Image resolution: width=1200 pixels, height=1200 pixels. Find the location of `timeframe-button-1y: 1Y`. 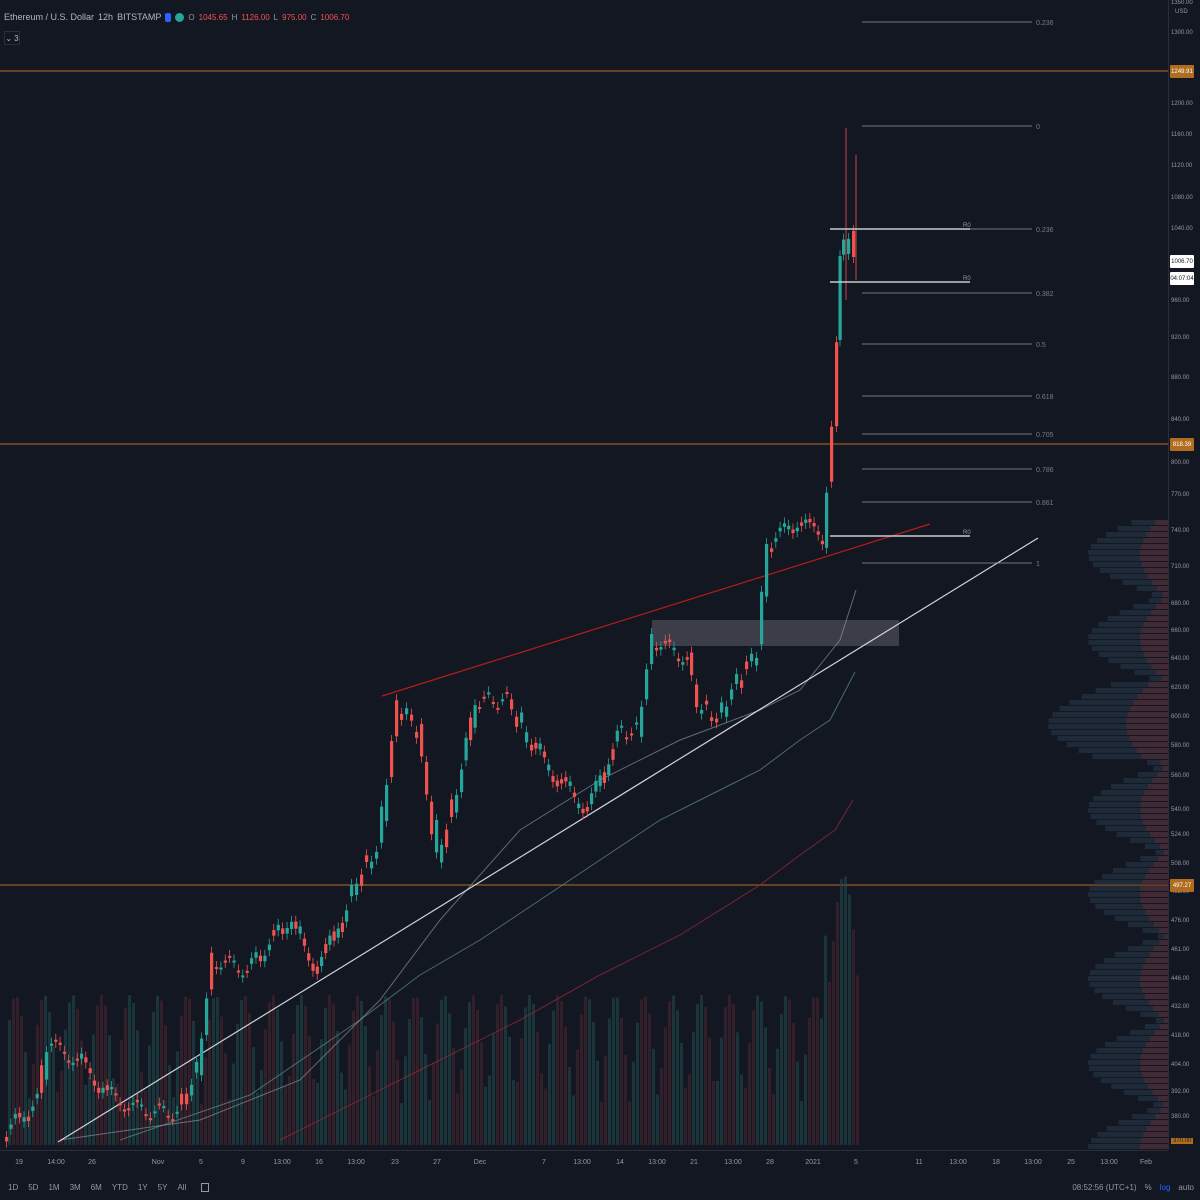

timeframe-button-1y: 1Y is located at coordinates (142, 1187).